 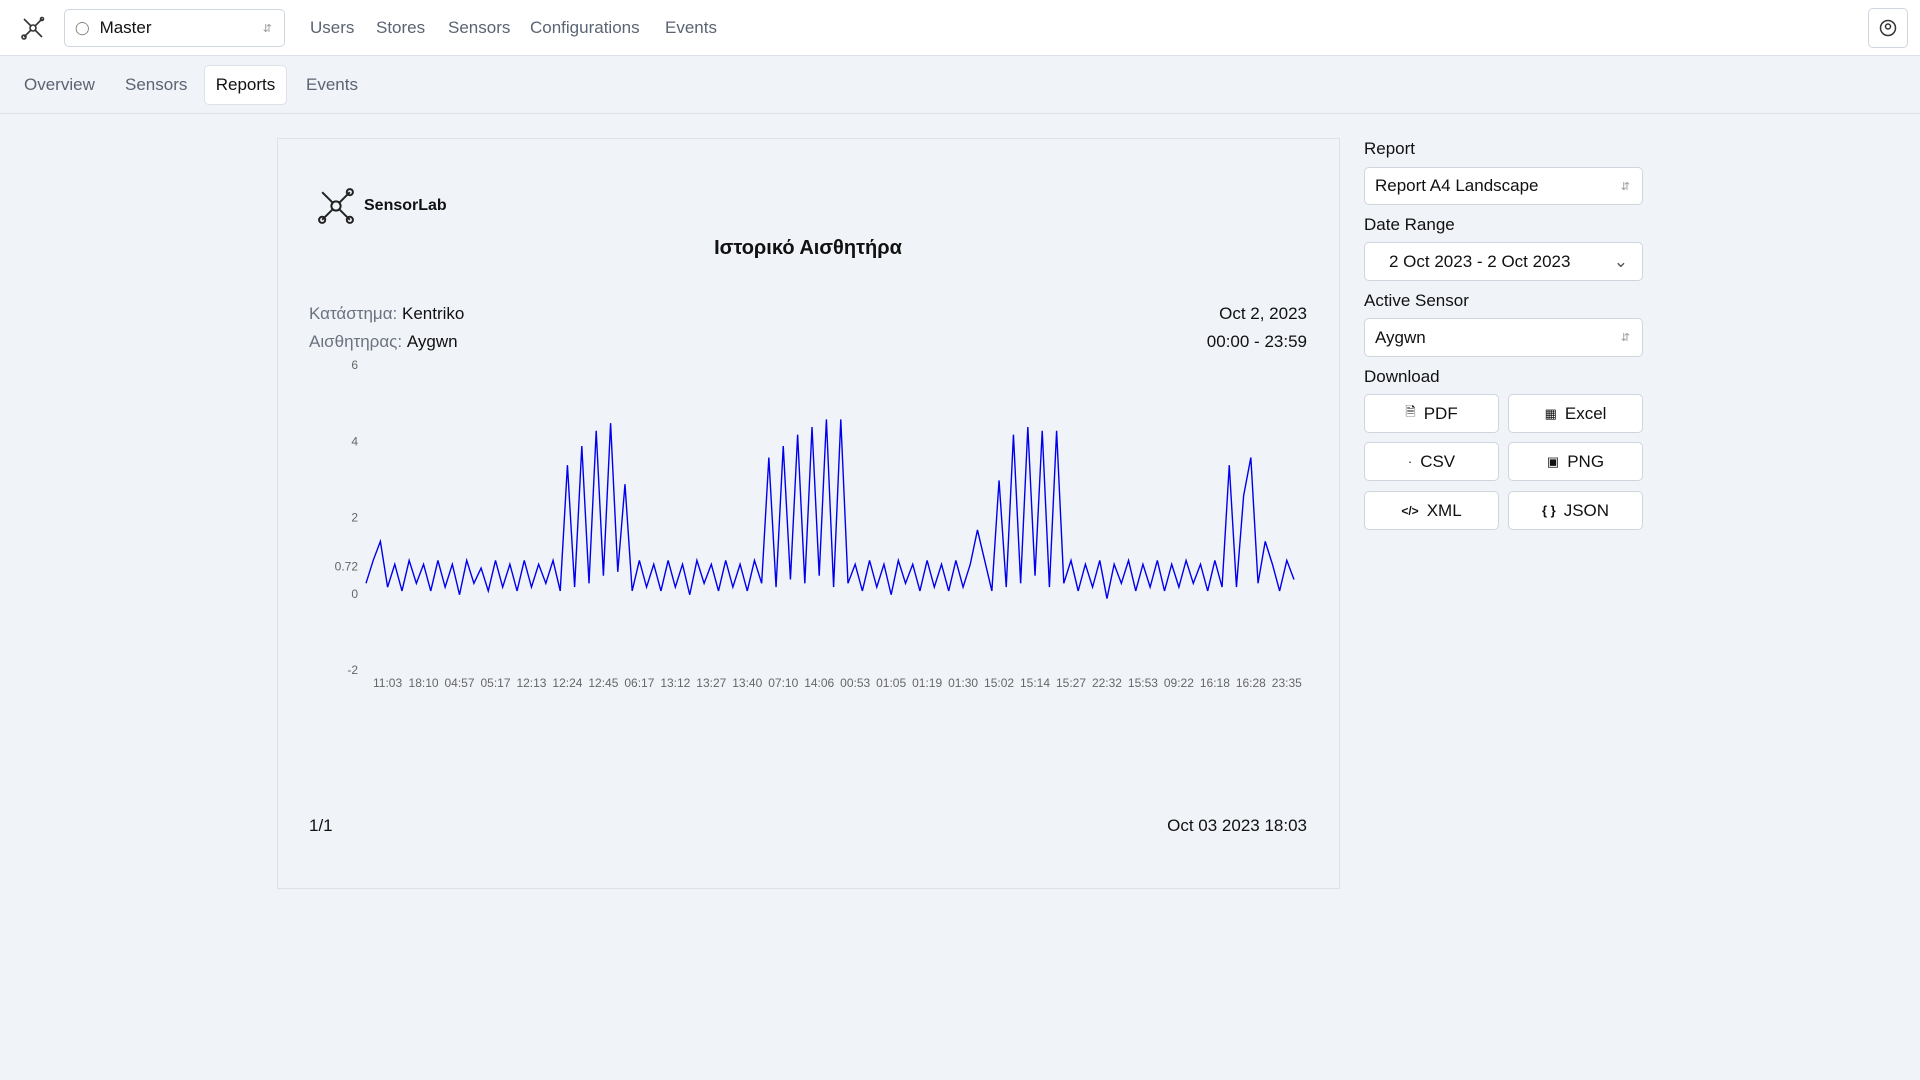 I want to click on download-button: { } JSON, so click(x=1575, y=510).